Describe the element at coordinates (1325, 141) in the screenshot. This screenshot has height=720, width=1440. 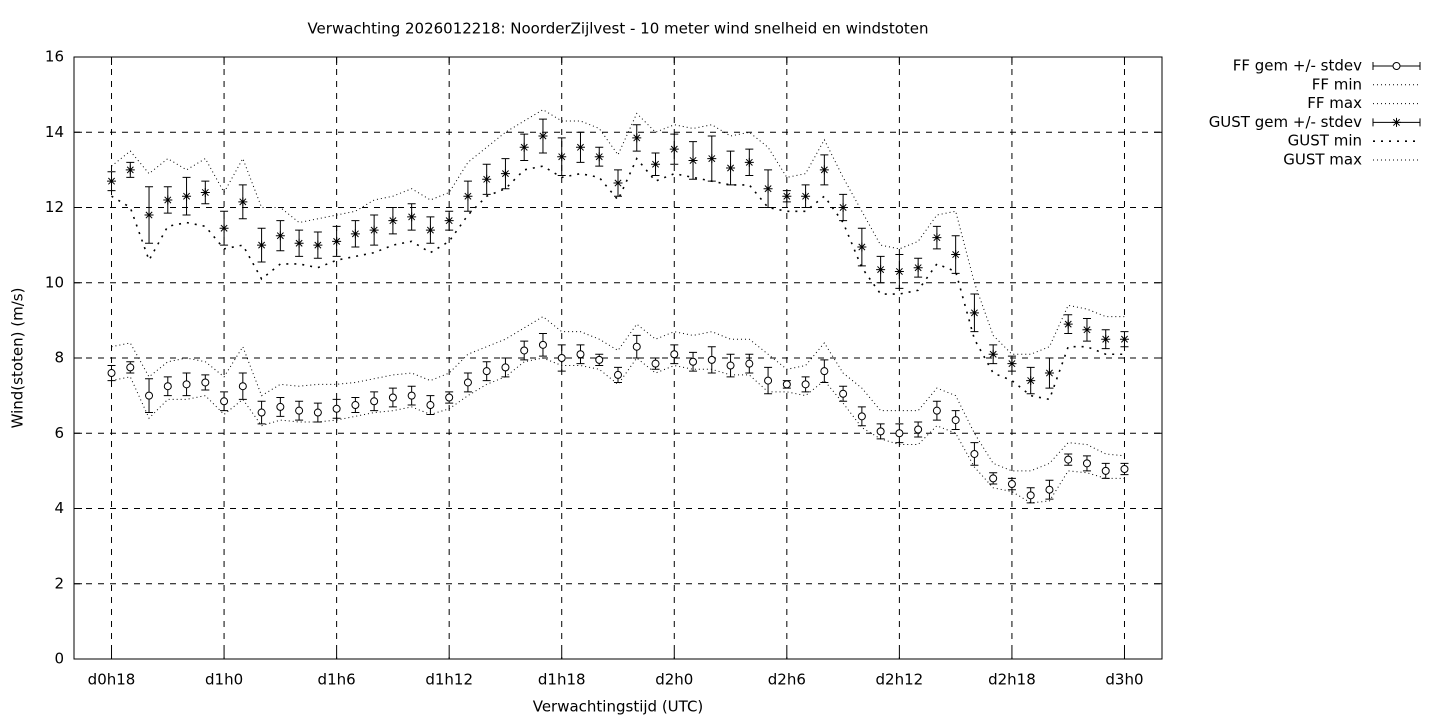
I see `legend-label: GUST min` at that location.